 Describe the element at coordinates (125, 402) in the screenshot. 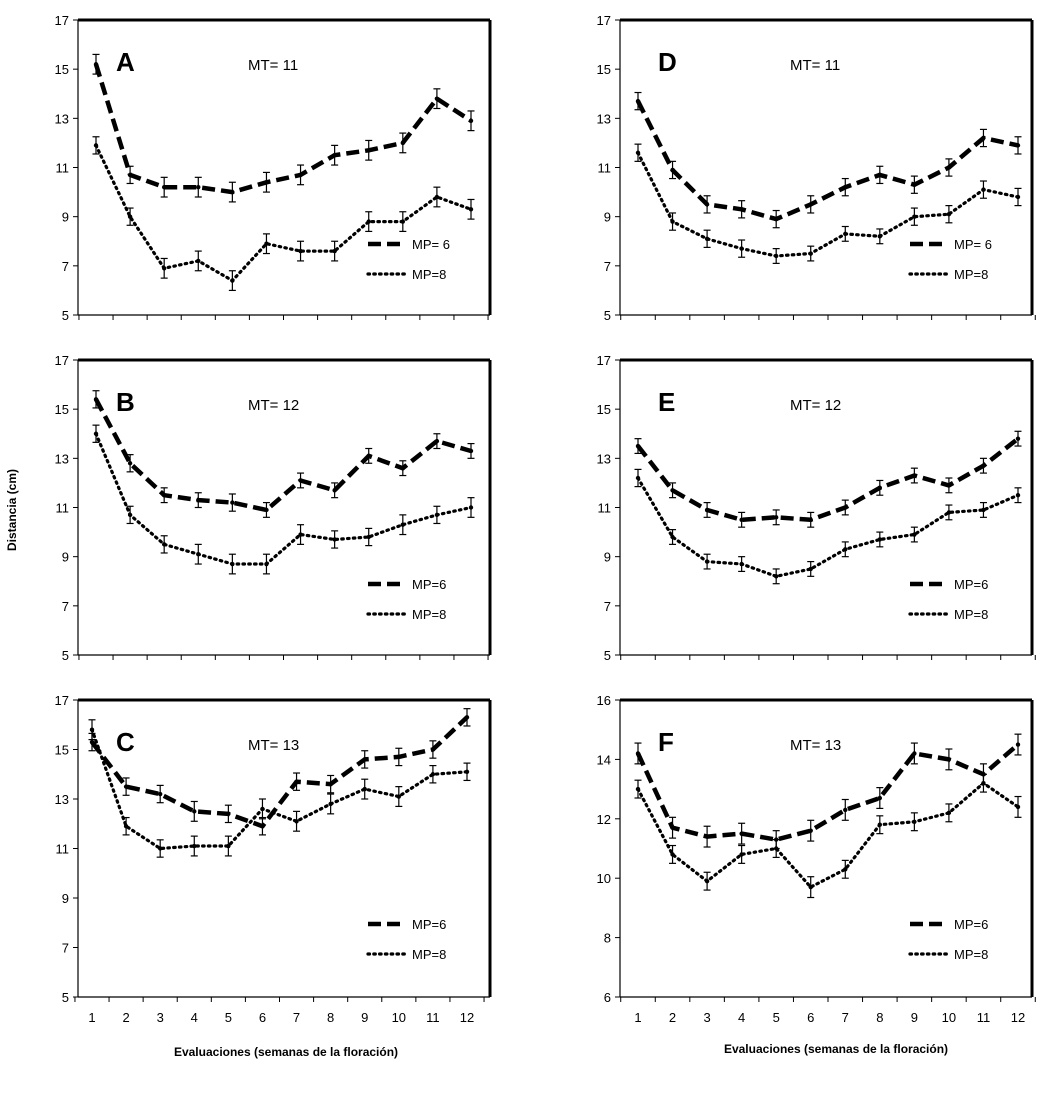

I see `panel-letter: B` at that location.